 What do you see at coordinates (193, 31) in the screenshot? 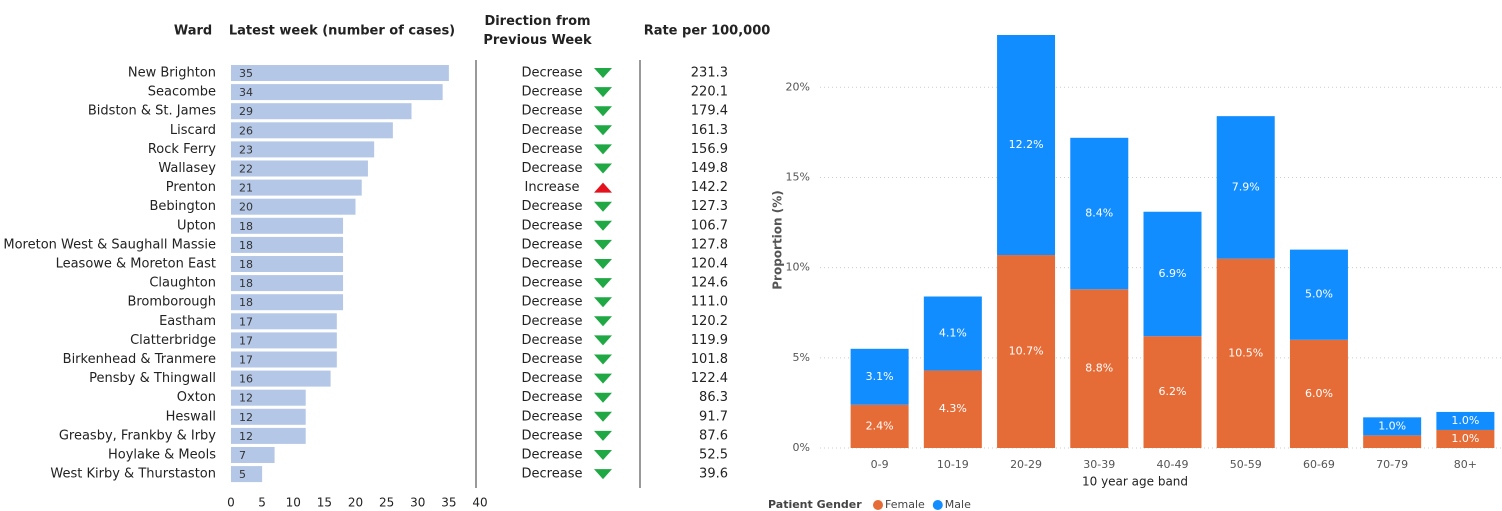
I see `ward-header: Ward` at bounding box center [193, 31].